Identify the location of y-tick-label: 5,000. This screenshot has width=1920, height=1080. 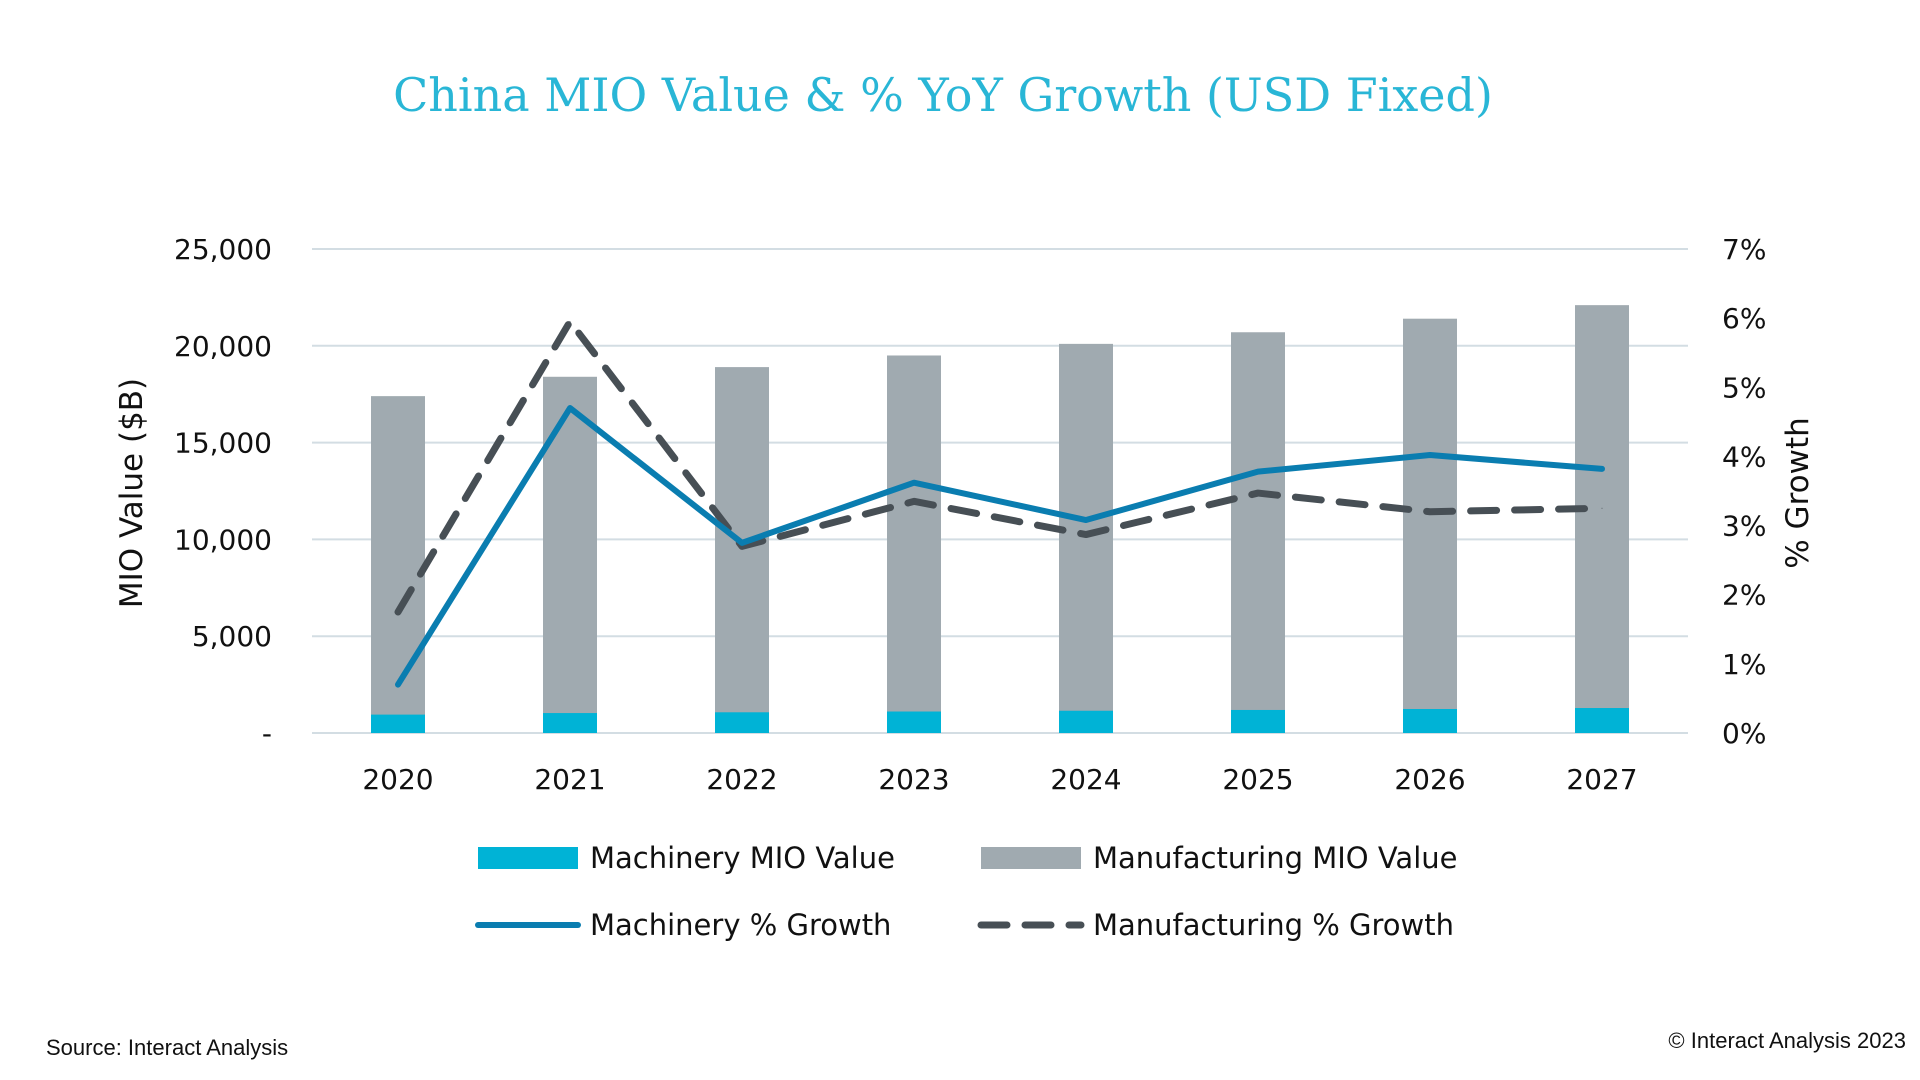
(232, 636).